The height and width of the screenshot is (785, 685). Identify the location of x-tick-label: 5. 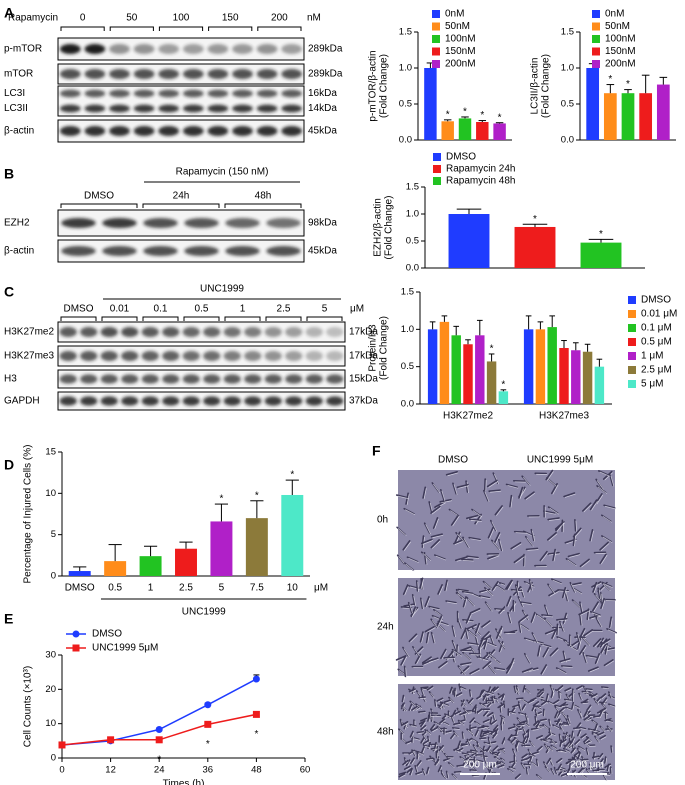
(222, 588).